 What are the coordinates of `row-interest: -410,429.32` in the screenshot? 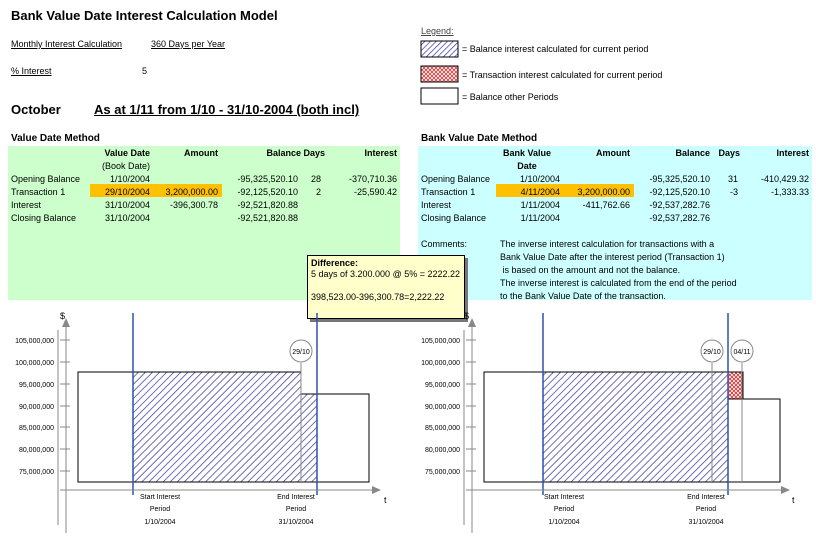 It's located at (784, 179).